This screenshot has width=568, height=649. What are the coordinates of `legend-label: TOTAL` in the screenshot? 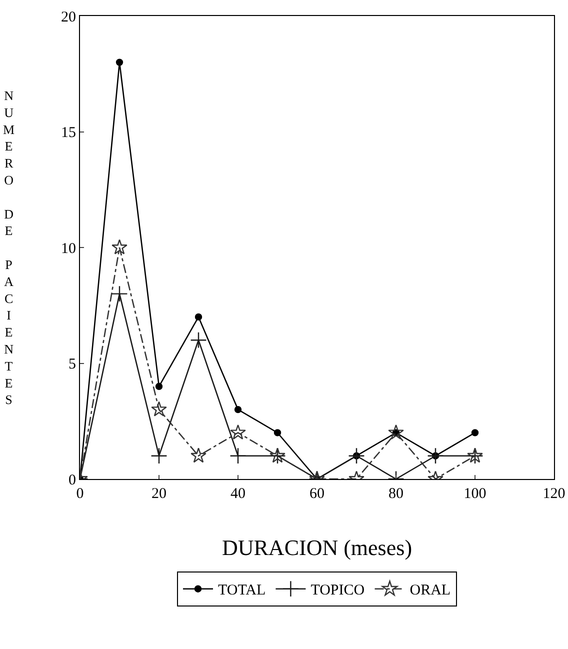 It's located at (242, 590).